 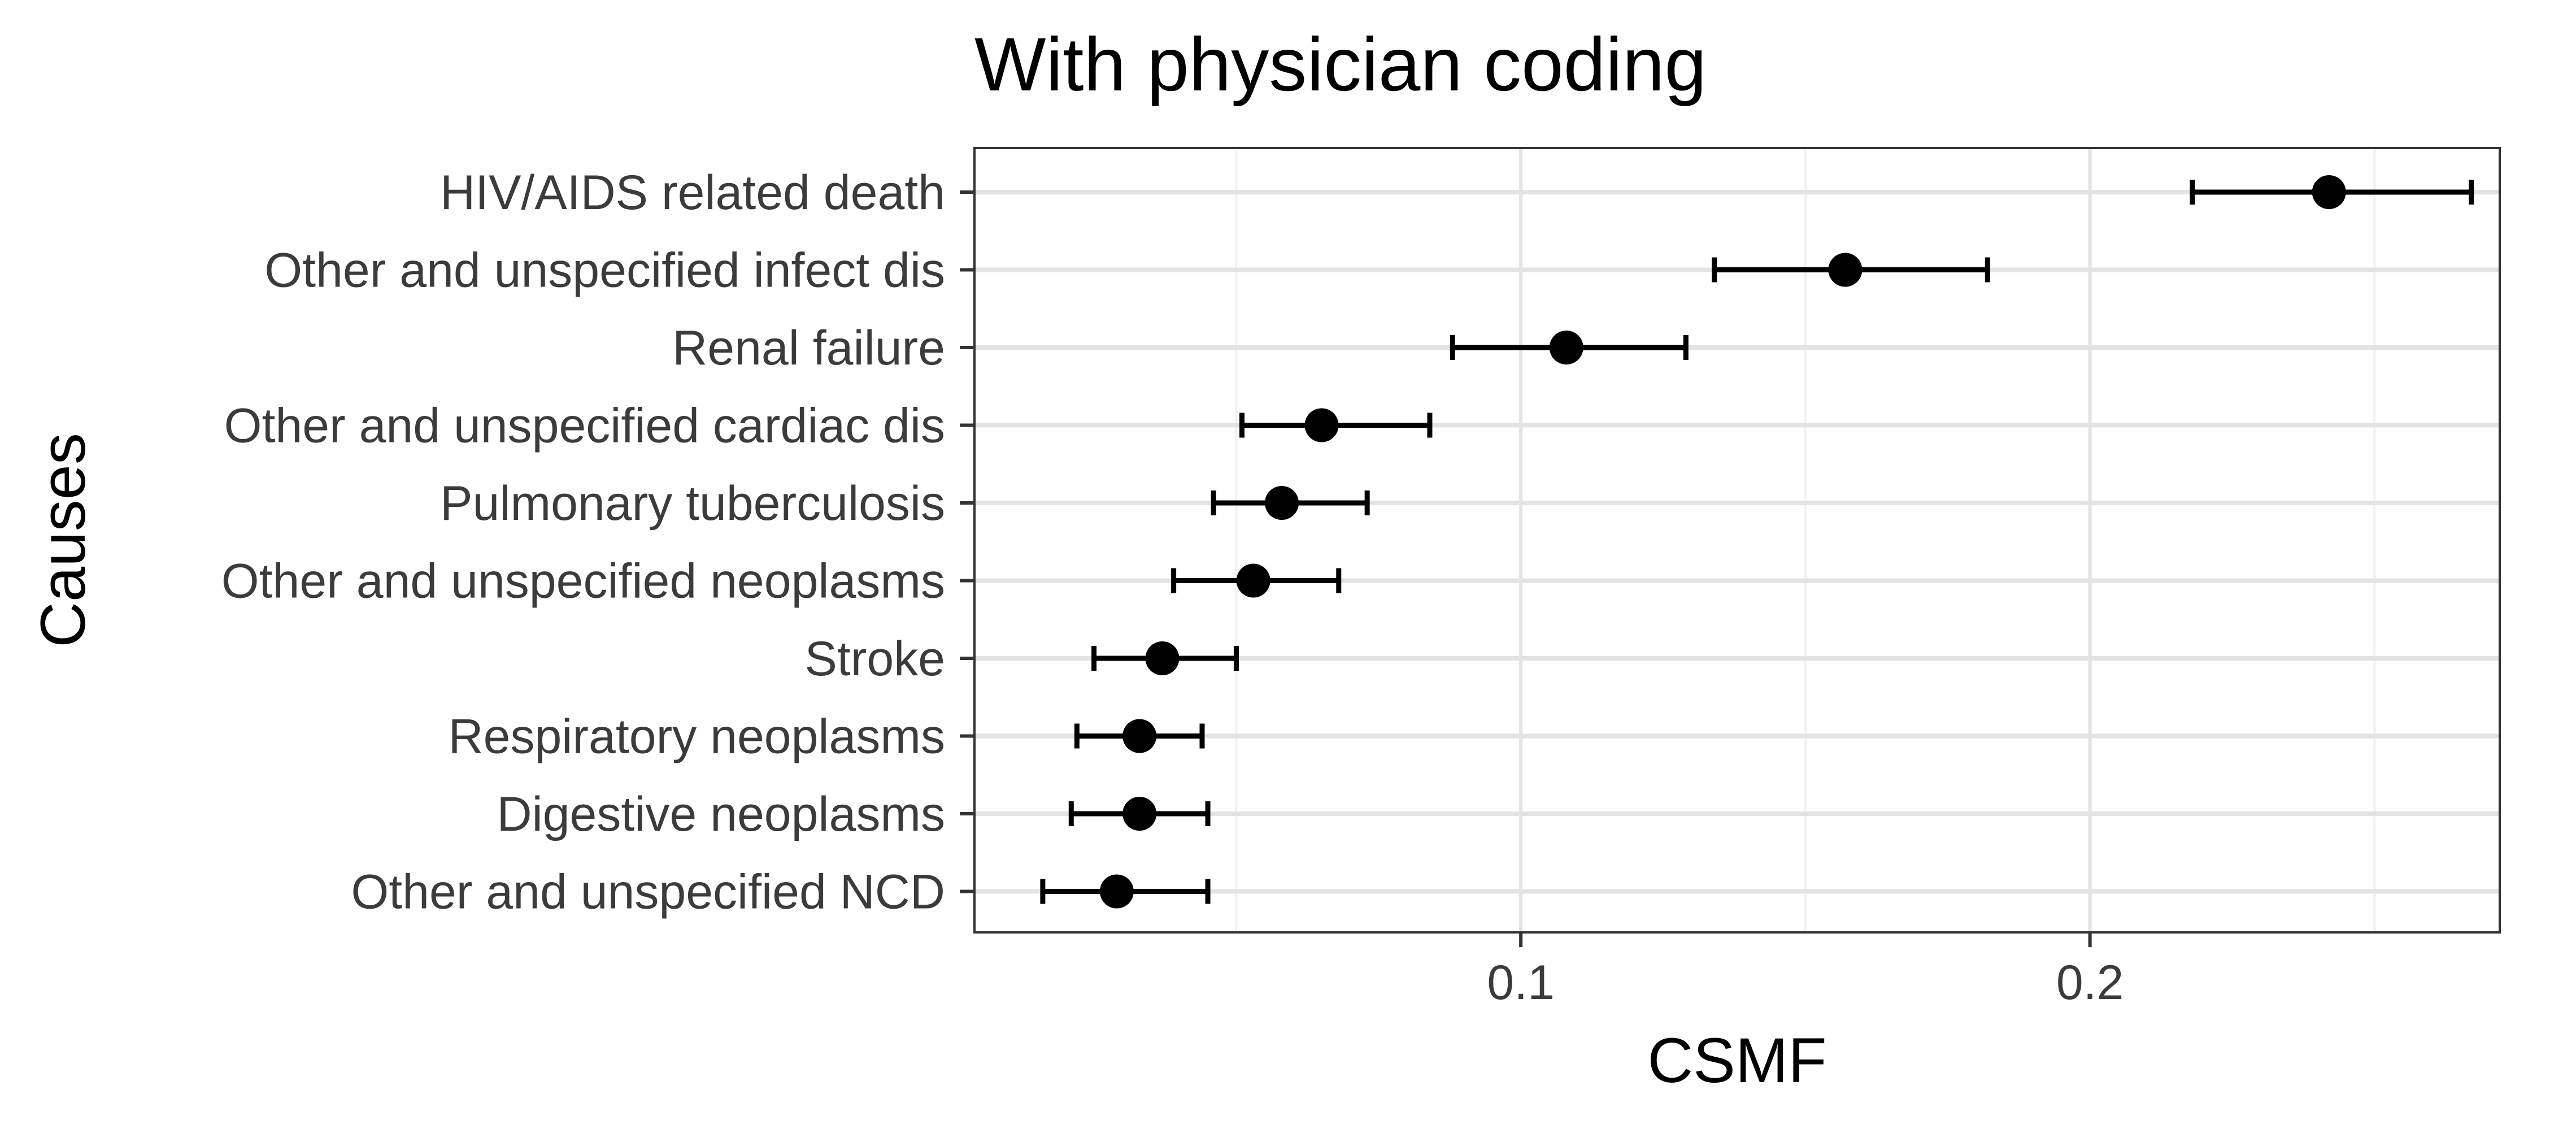 I want to click on y-tick-label: HIV/AIDS related death, so click(x=692, y=193).